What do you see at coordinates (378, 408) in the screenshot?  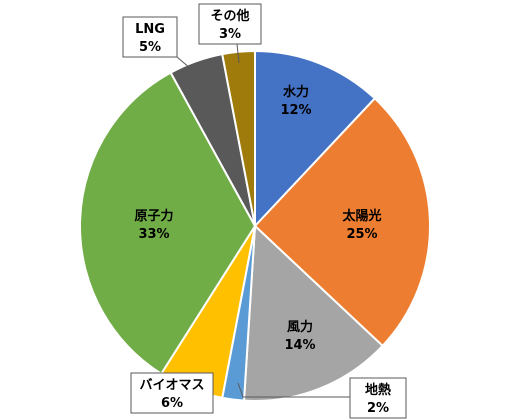 I see `slice-percent-label: 2%` at bounding box center [378, 408].